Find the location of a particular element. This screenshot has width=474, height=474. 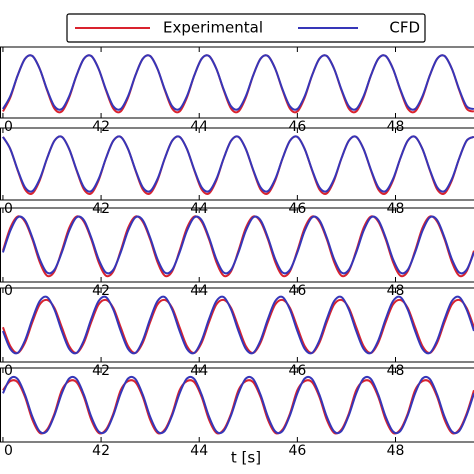

x-axis-label: t [s] is located at coordinates (246, 458).